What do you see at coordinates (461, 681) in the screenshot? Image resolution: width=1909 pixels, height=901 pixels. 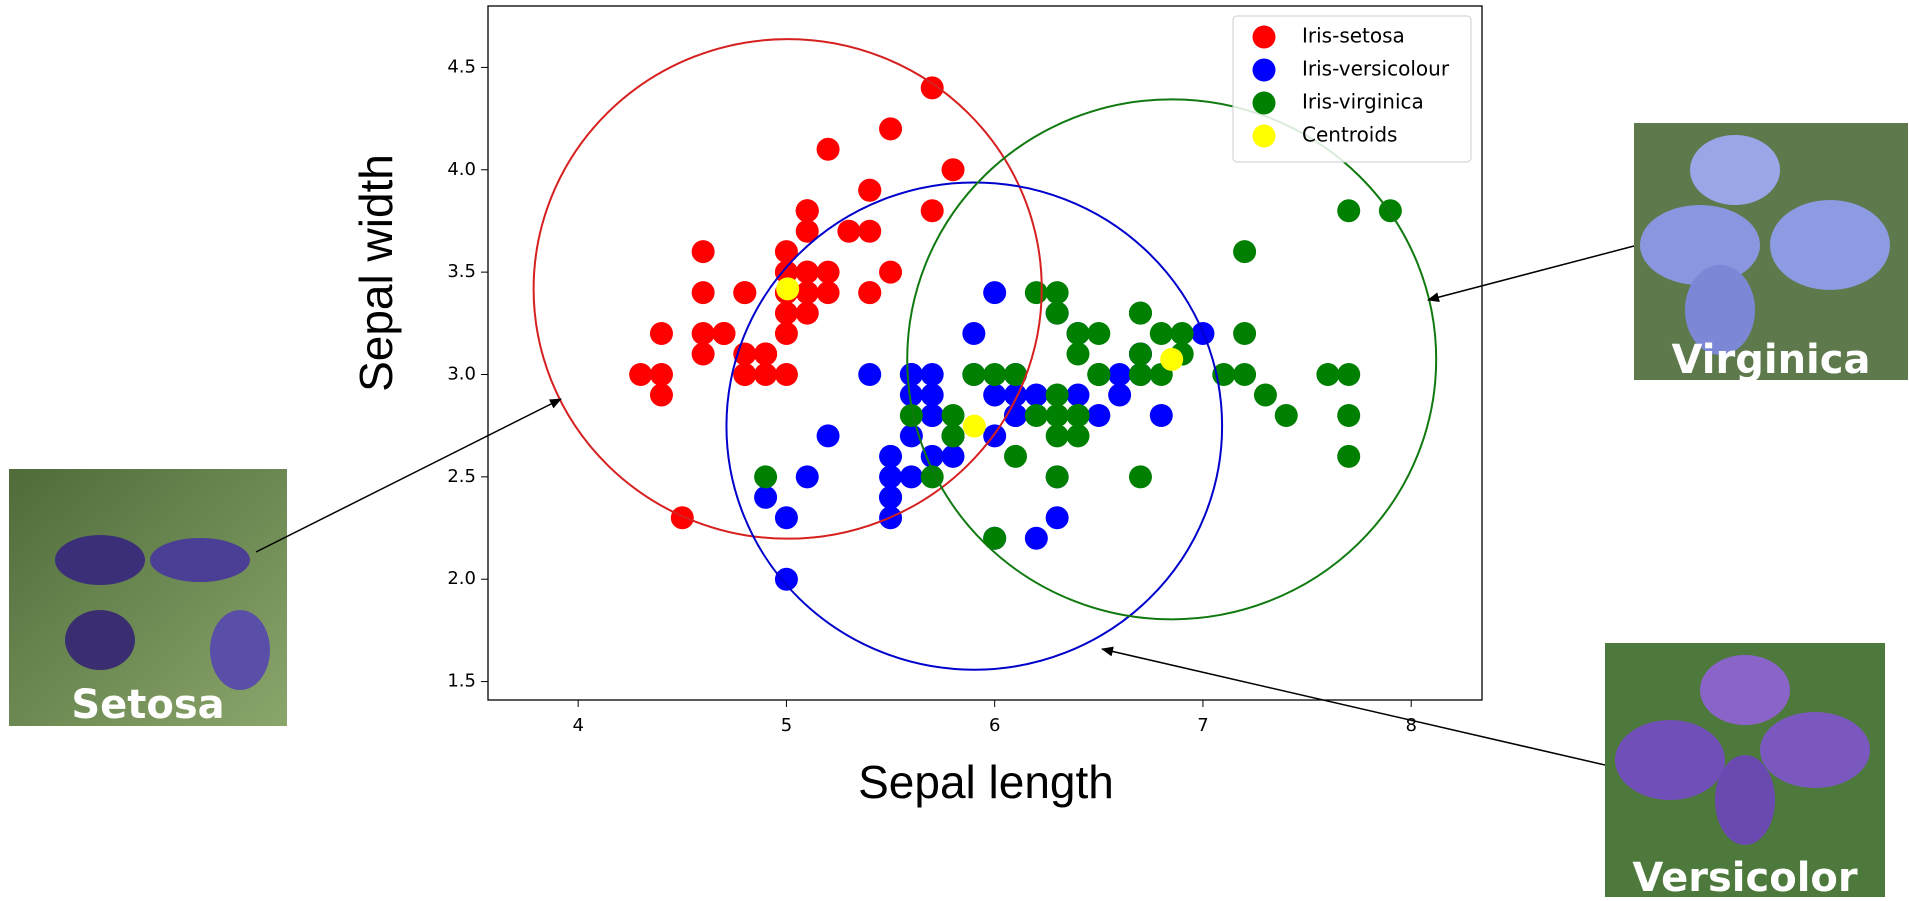 I see `y-tick-label: 1.5` at bounding box center [461, 681].